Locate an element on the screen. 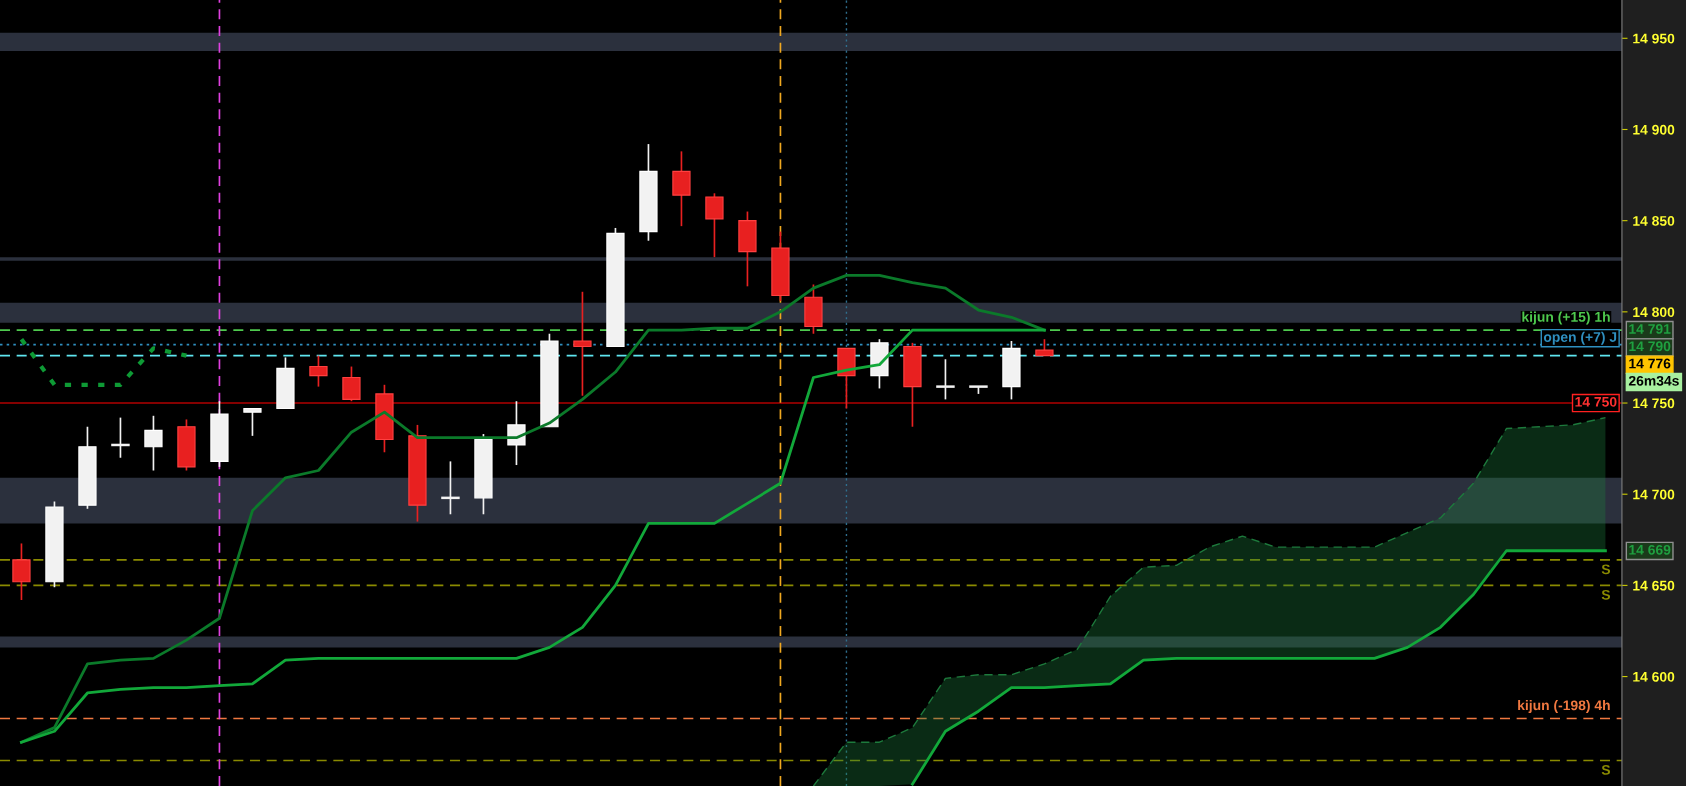 Image resolution: width=1686 pixels, height=786 pixels. y-tick-label: 14 800 is located at coordinates (1654, 312).